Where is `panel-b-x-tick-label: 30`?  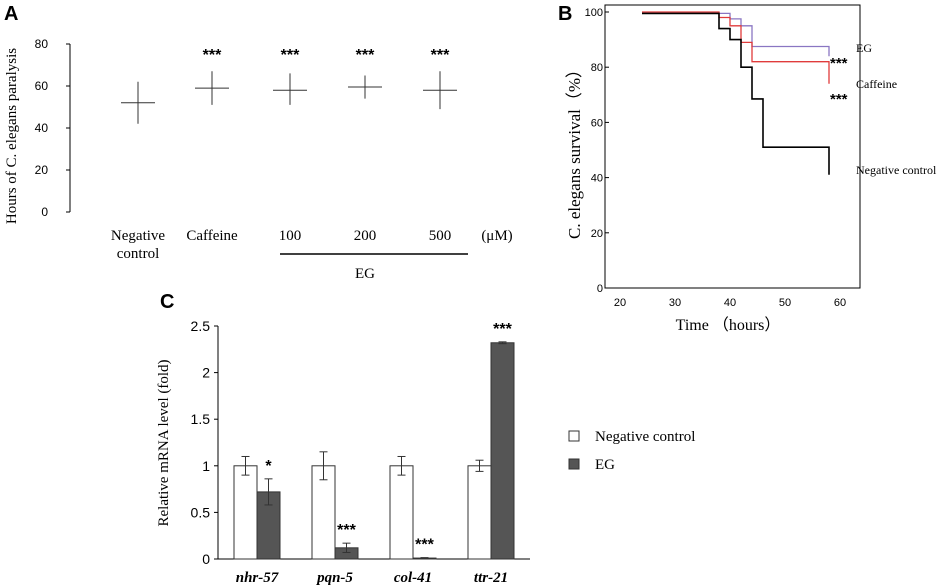
panel-b-x-tick-label: 30 is located at coordinates (675, 303).